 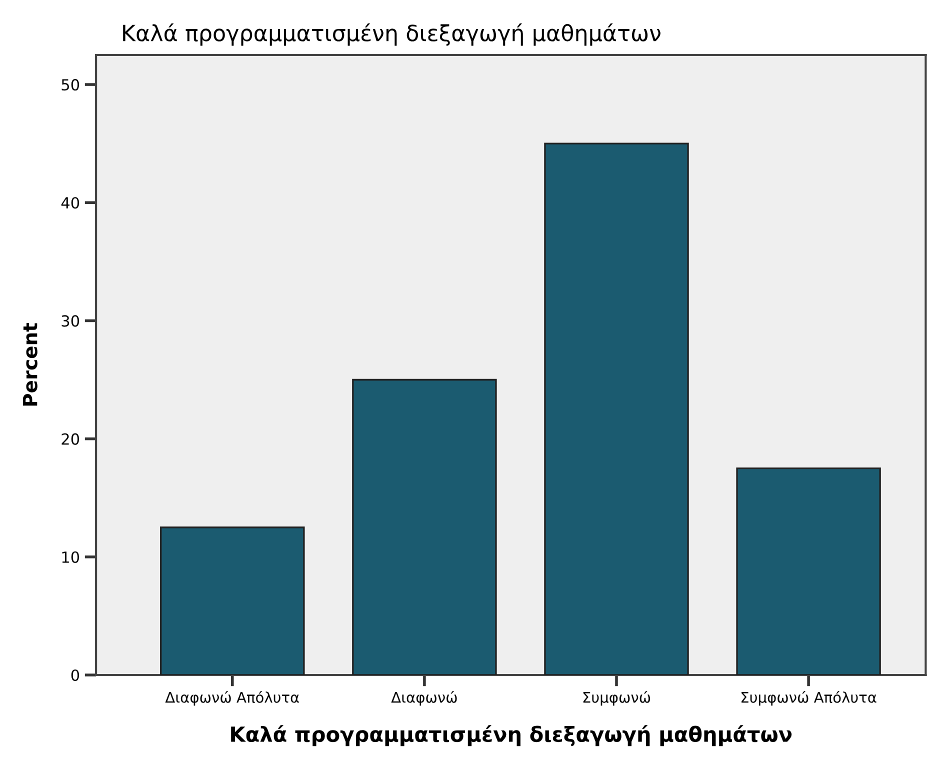 What do you see at coordinates (391, 34) in the screenshot?
I see `chart-title: Καλά προγραμματισμένη διεξαγωγή μαθημάτων` at bounding box center [391, 34].